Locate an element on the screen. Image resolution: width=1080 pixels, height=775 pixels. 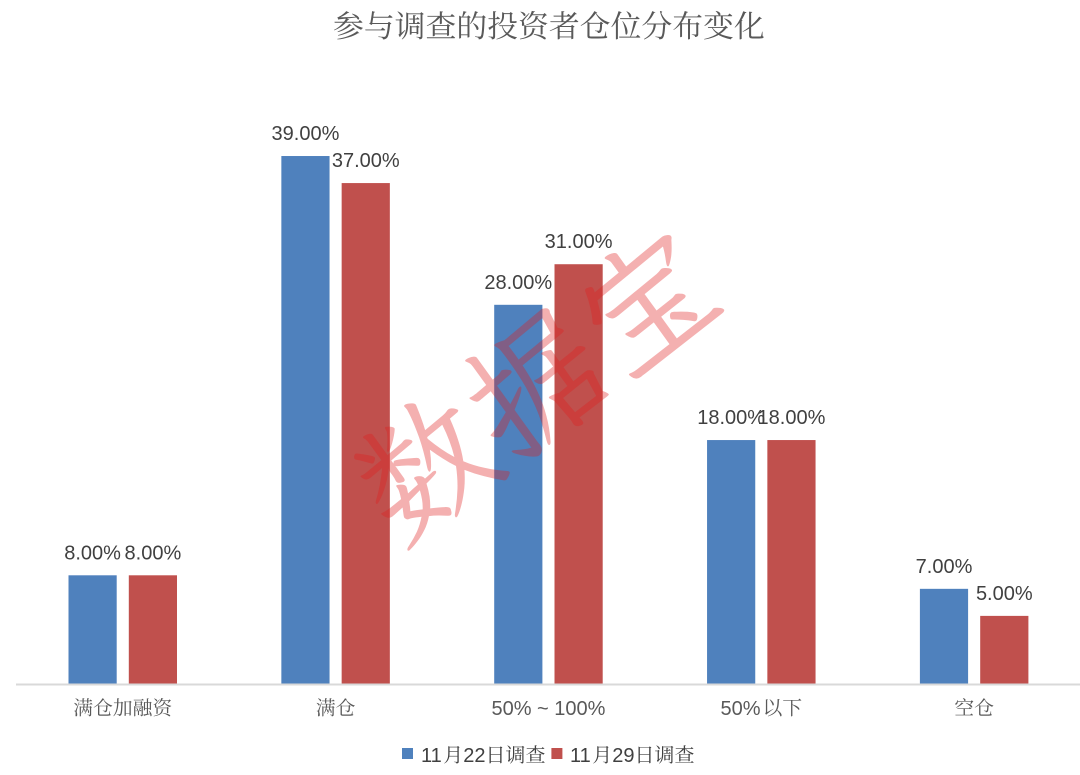
svg-text: 22 is located at coordinates (474, 756).